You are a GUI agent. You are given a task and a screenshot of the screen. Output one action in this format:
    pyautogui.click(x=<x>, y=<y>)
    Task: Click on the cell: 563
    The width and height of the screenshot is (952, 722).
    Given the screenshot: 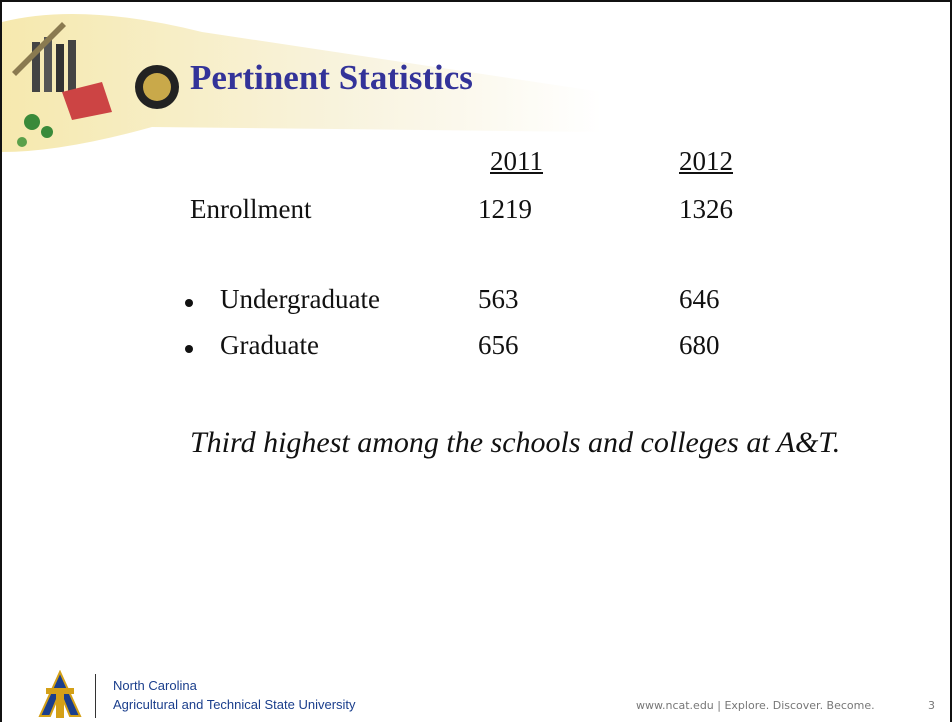 What is the action you would take?
    pyautogui.click(x=498, y=299)
    